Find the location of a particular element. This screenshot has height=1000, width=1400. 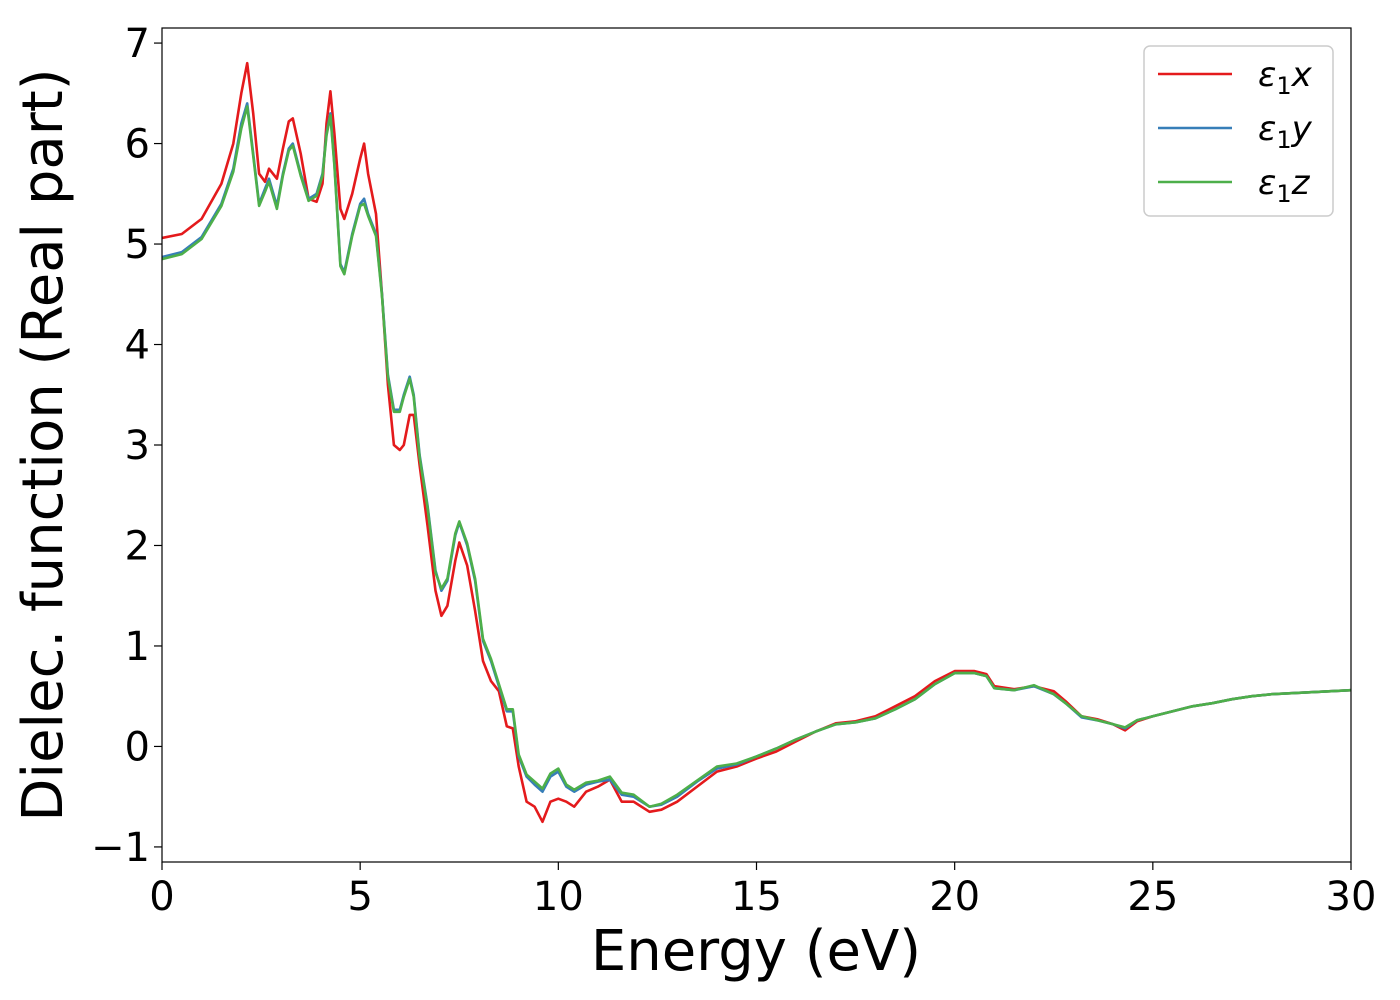

y-tick-label: 0 is located at coordinates (137, 747).